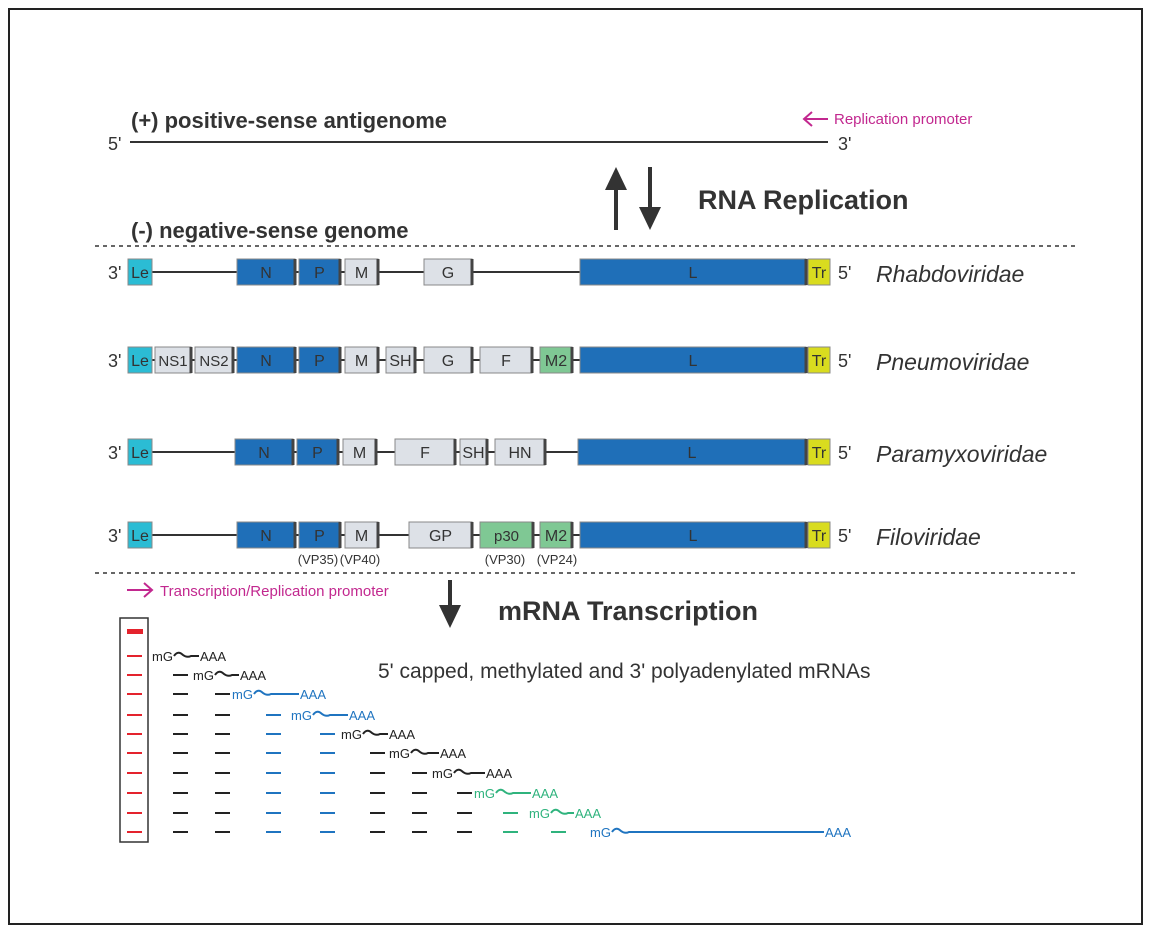 This screenshot has width=1153, height=935. Describe the element at coordinates (950, 274) in the screenshot. I see `family-name: Rhabdoviridae` at that location.